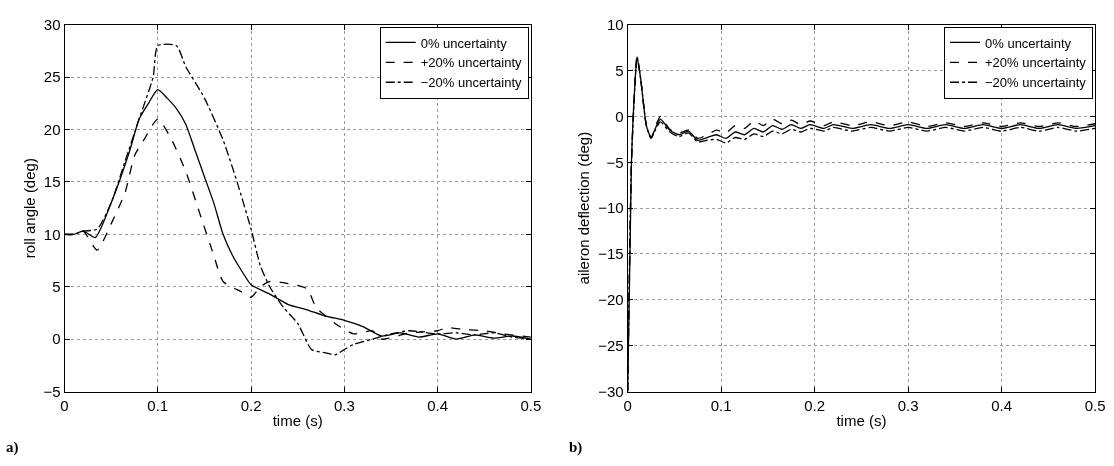  What do you see at coordinates (29, 208) in the screenshot?
I see `y-axis-title: roll angle (deg)` at bounding box center [29, 208].